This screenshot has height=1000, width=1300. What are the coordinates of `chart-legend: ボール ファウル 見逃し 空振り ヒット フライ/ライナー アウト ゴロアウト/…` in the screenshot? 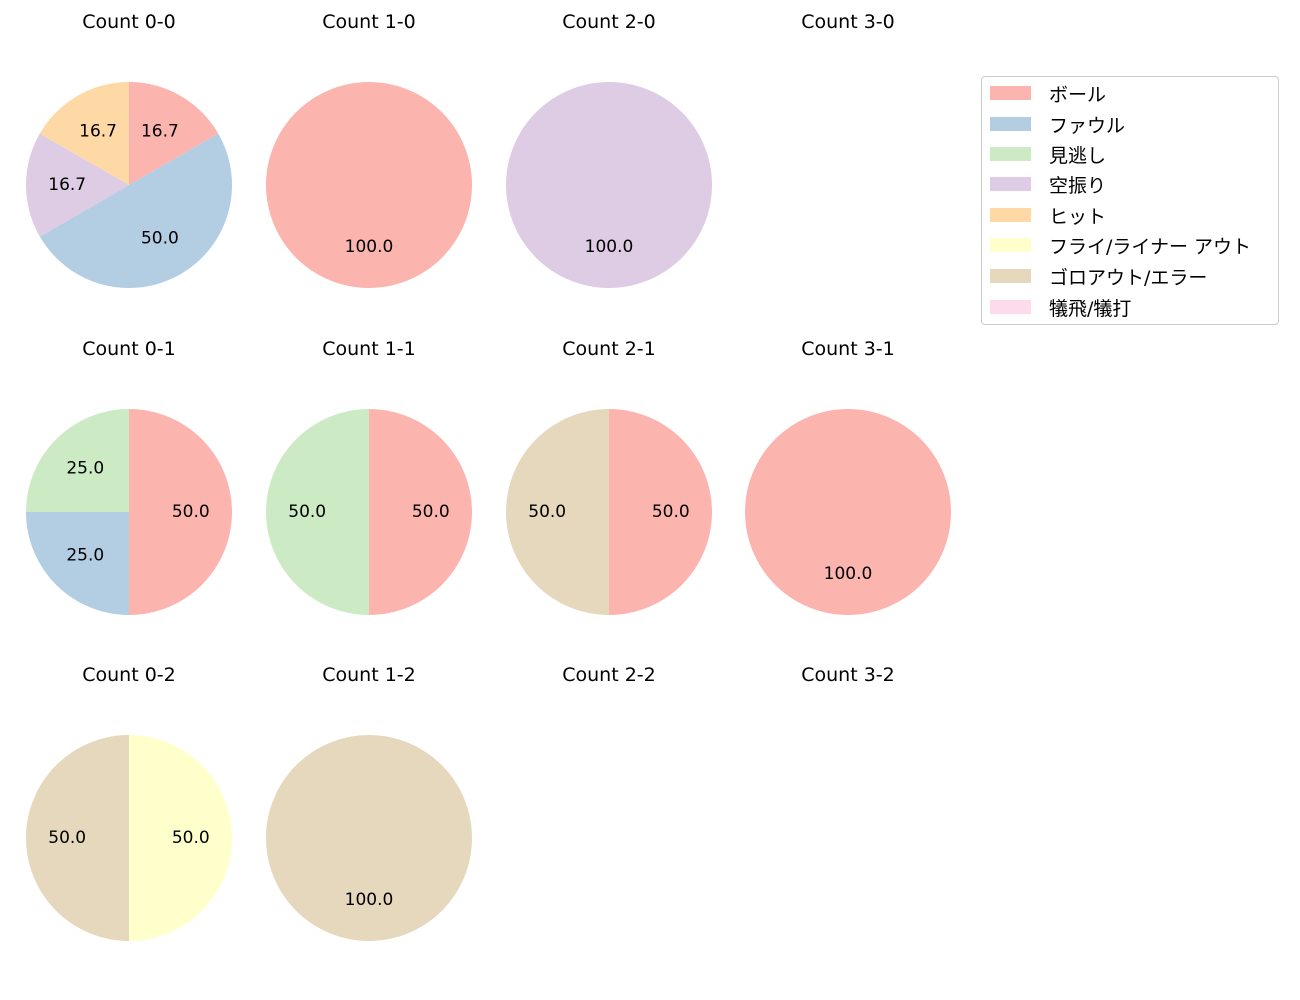 It's located at (1130, 200).